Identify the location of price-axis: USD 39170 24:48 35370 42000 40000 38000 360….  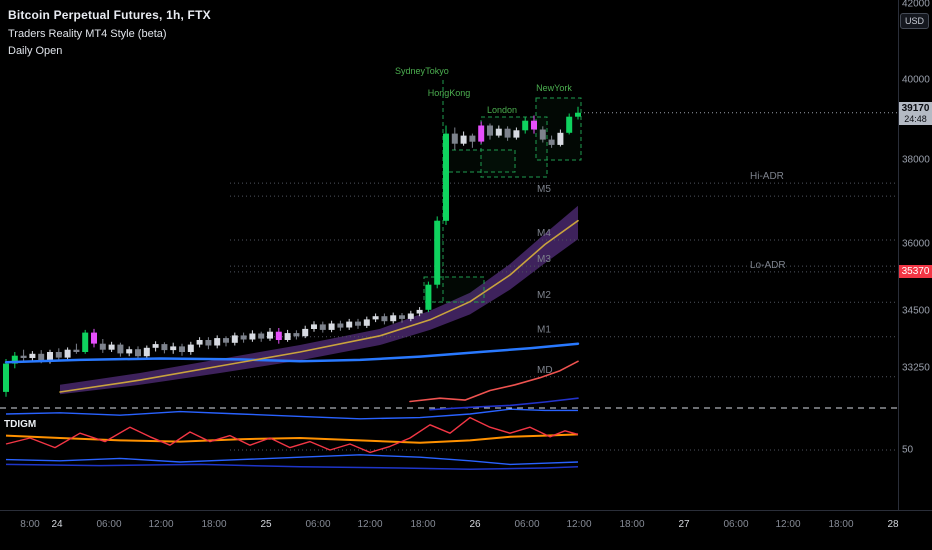
(915, 255).